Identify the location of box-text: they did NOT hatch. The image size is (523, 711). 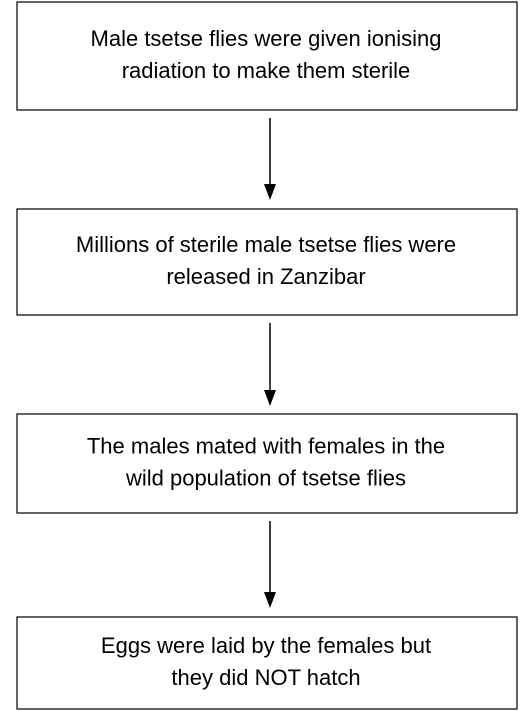
(265, 677).